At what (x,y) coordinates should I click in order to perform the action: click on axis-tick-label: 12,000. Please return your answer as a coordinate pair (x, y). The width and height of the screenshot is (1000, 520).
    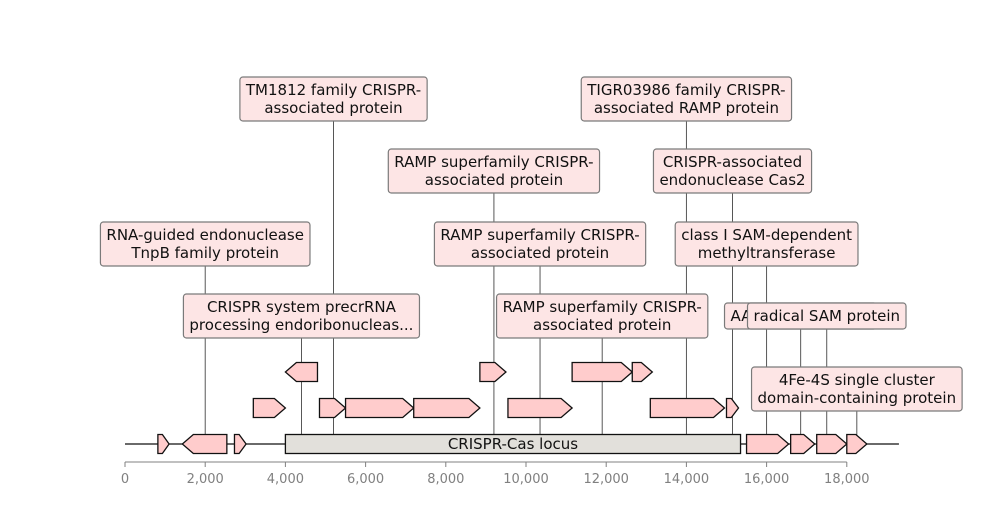
    Looking at the image, I should click on (606, 479).